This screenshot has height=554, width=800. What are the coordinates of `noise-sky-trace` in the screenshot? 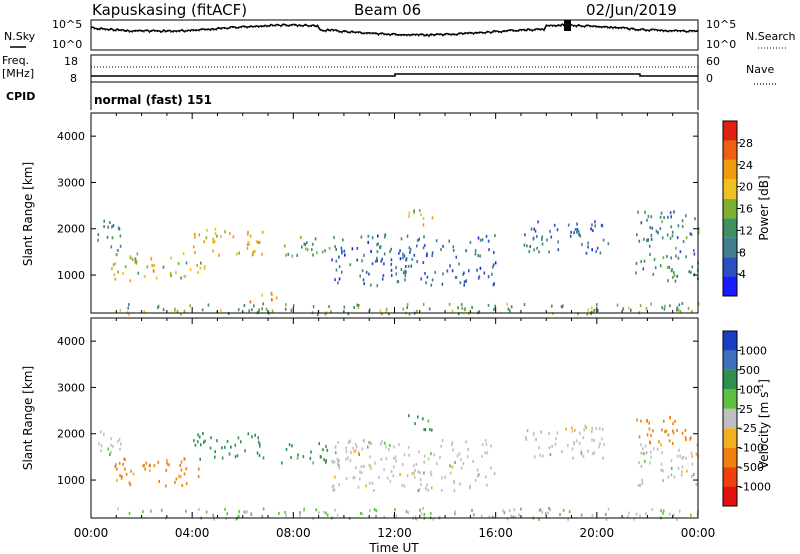 It's located at (394, 30).